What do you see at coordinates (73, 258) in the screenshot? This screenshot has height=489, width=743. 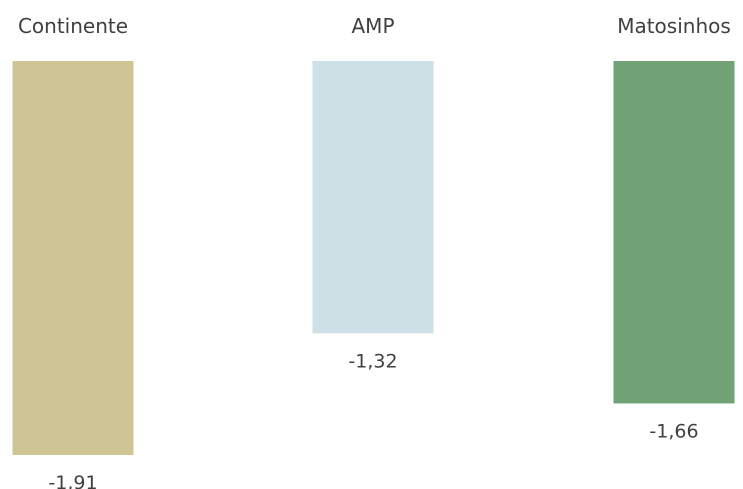 I see `bar-continente` at bounding box center [73, 258].